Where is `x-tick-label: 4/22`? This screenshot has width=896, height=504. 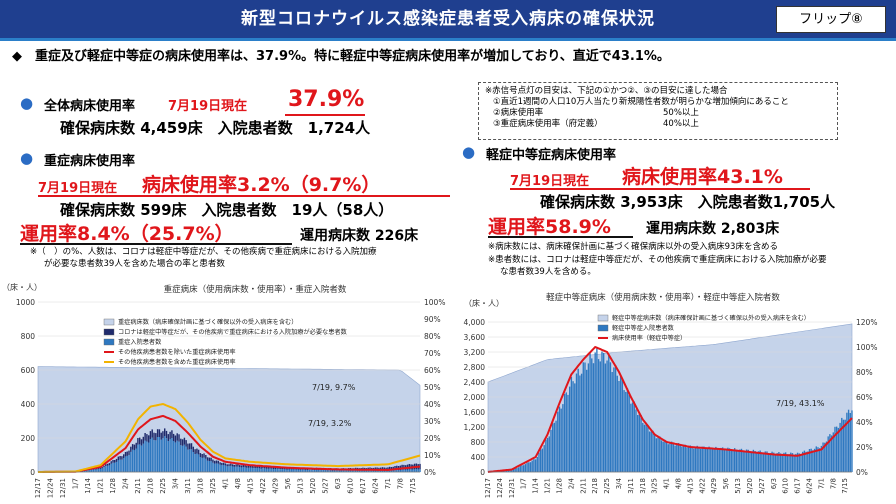 x-tick-label: 4/22 is located at coordinates (702, 486).